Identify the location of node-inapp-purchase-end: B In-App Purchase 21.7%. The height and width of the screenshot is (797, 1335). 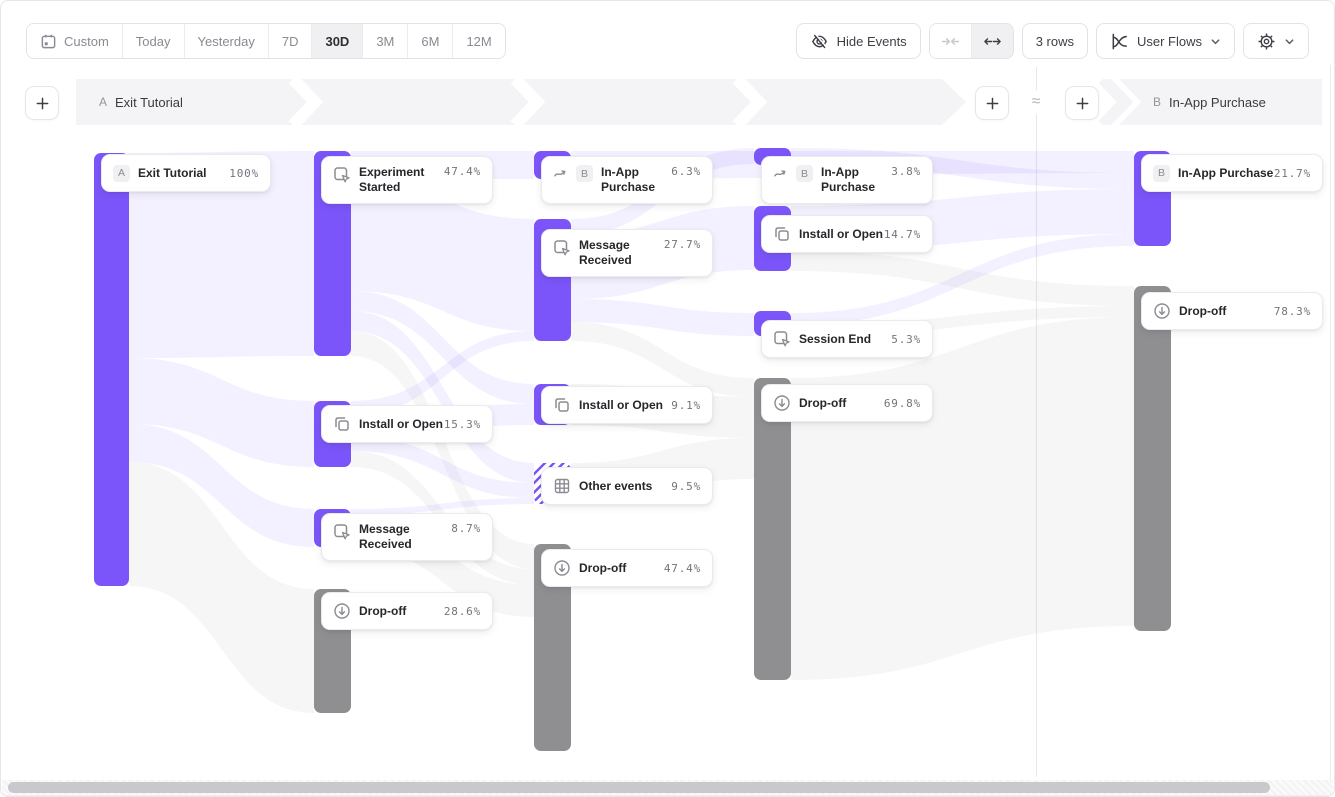
(1232, 173).